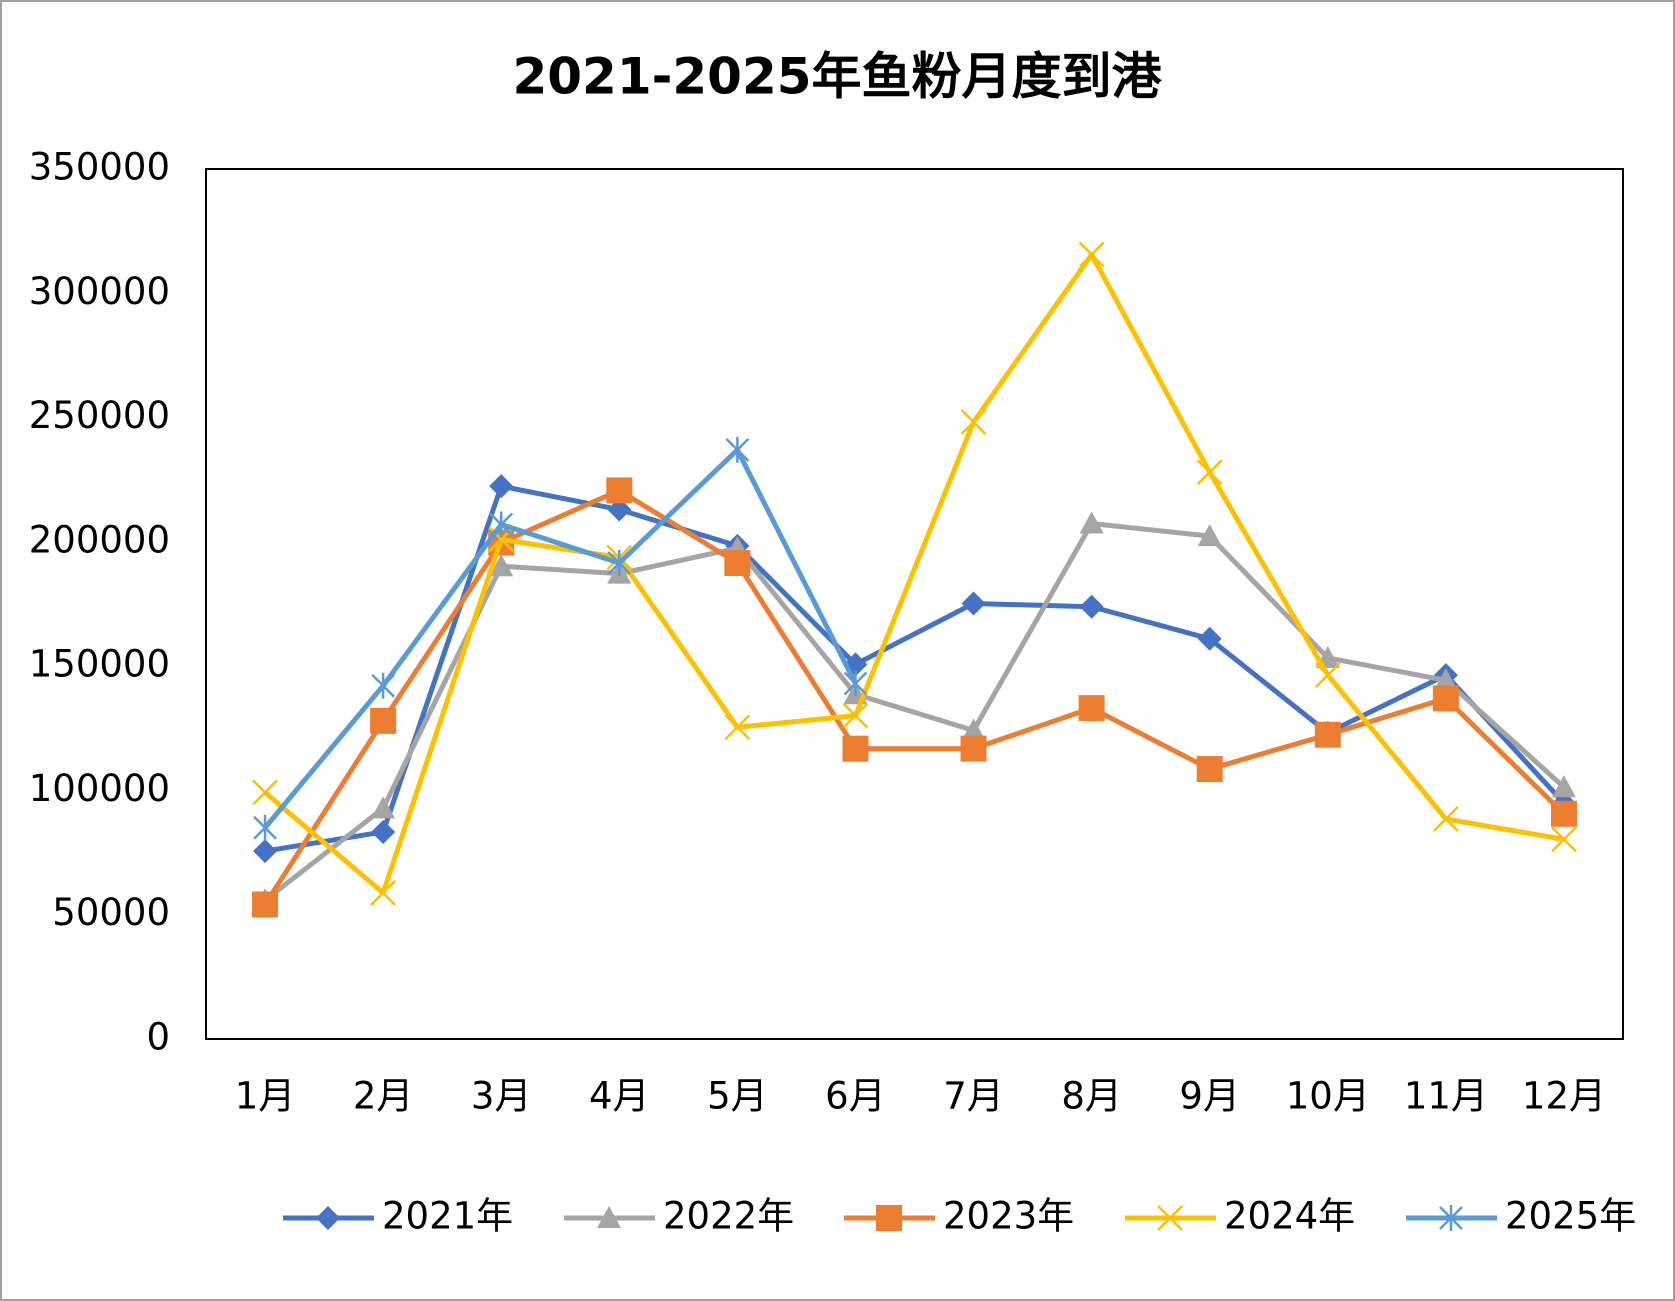  Describe the element at coordinates (728, 1216) in the screenshot. I see `legend-label: 2022年` at that location.